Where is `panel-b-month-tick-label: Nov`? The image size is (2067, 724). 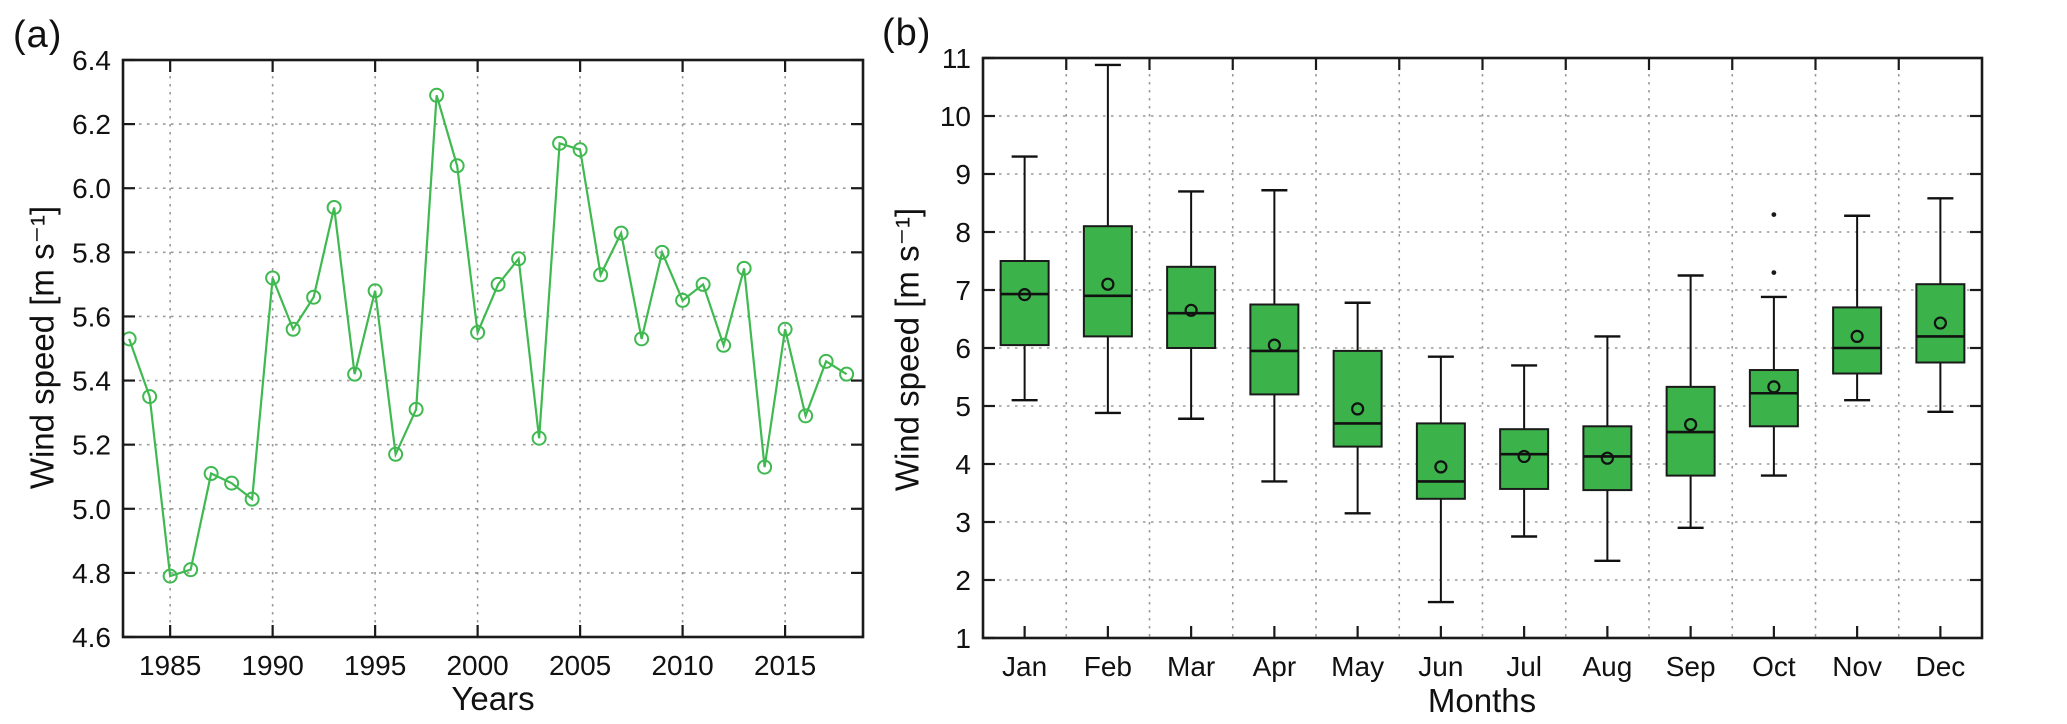 panel-b-month-tick-label: Nov is located at coordinates (1857, 666).